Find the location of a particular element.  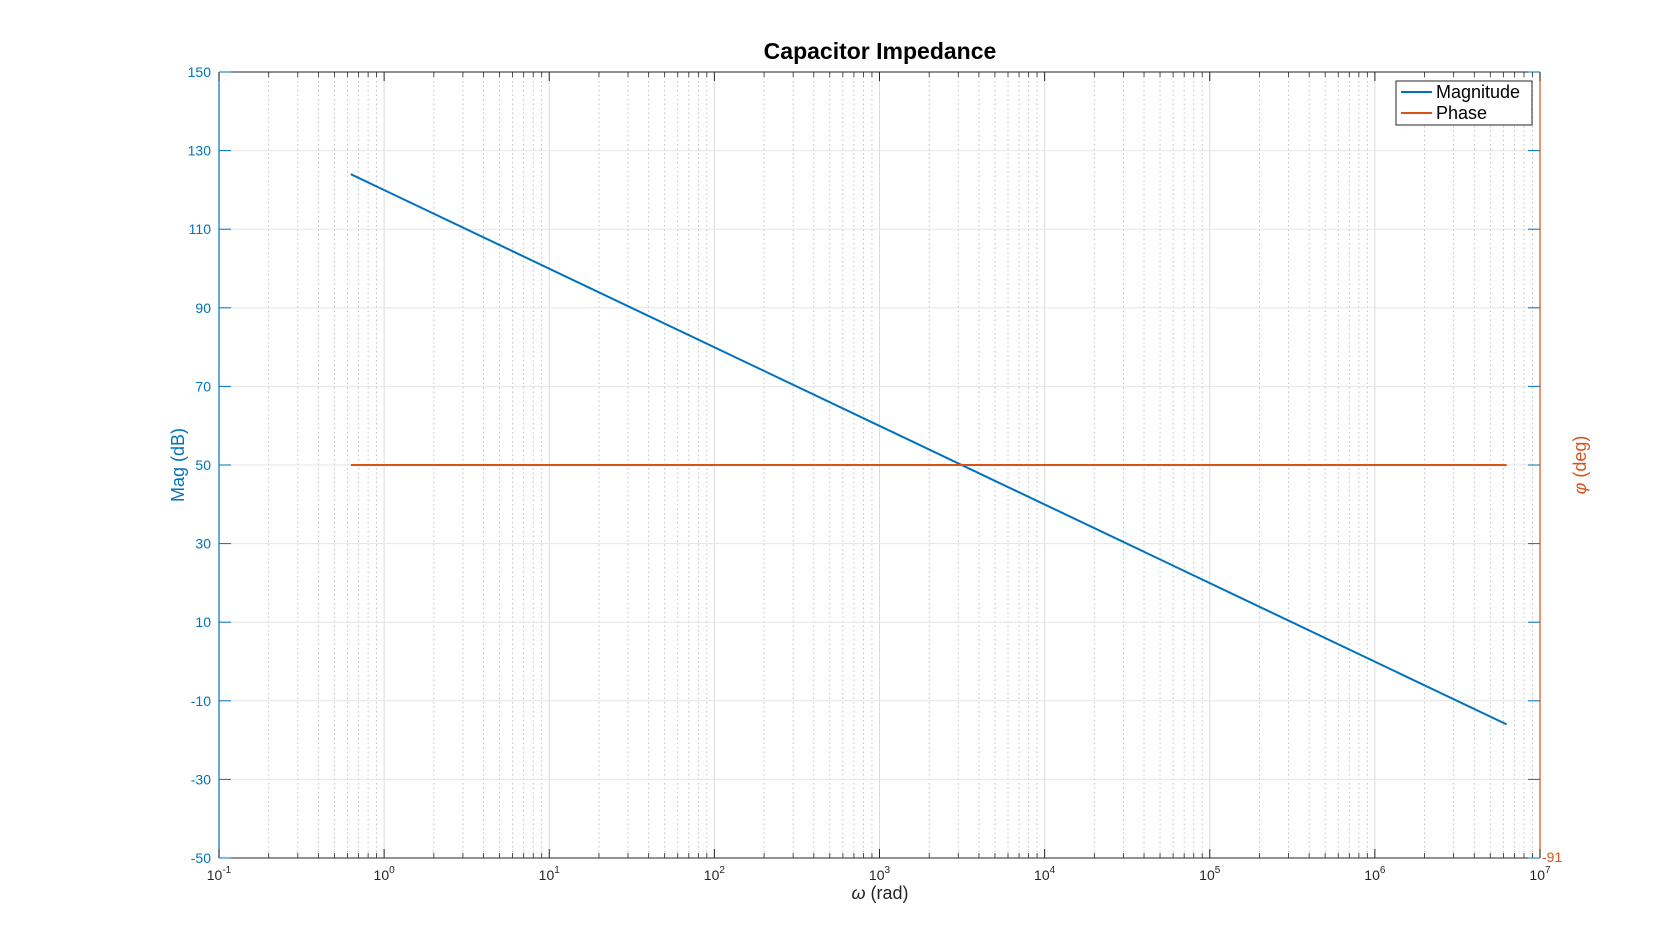

x-tick-label: 10⁵ is located at coordinates (1210, 874).